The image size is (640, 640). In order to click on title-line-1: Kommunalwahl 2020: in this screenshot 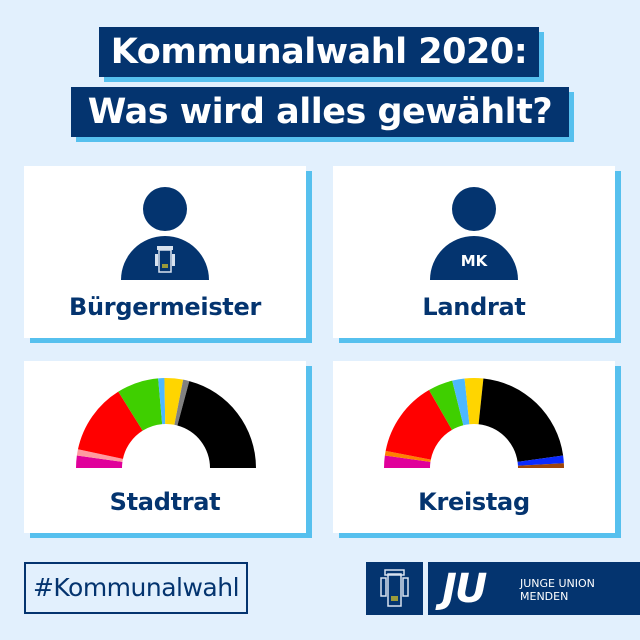, I will do `click(319, 52)`.